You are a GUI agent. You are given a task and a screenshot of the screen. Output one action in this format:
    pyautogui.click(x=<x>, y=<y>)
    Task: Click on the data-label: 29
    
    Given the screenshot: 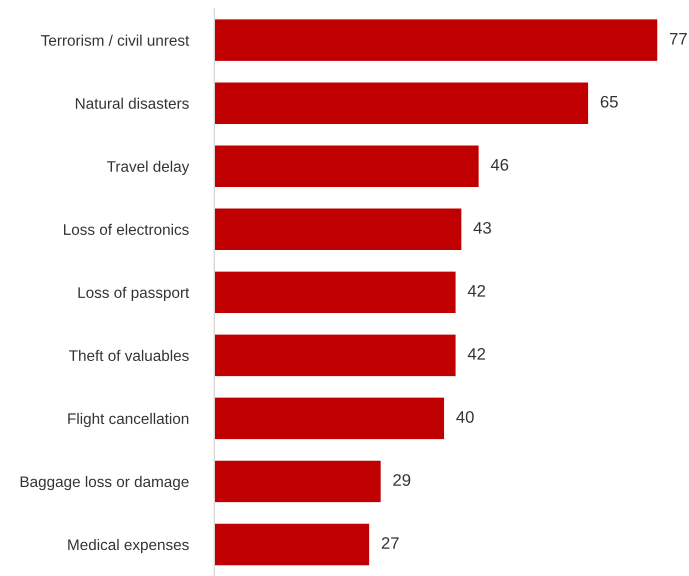 What is the action you would take?
    pyautogui.click(x=401, y=480)
    